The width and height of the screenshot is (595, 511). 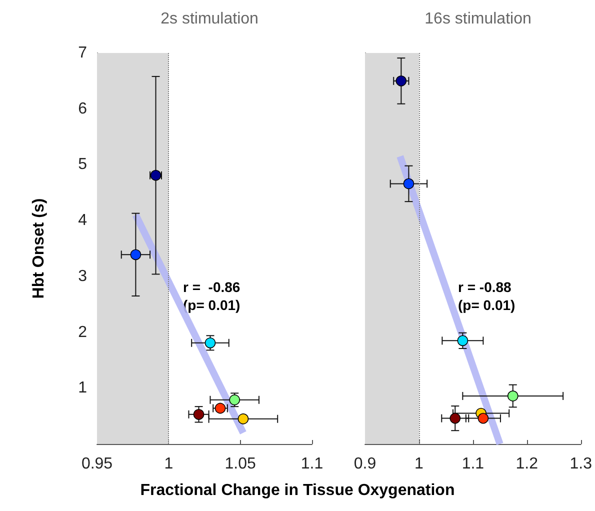 I want to click on y-tick-label: 5, so click(x=83, y=165).